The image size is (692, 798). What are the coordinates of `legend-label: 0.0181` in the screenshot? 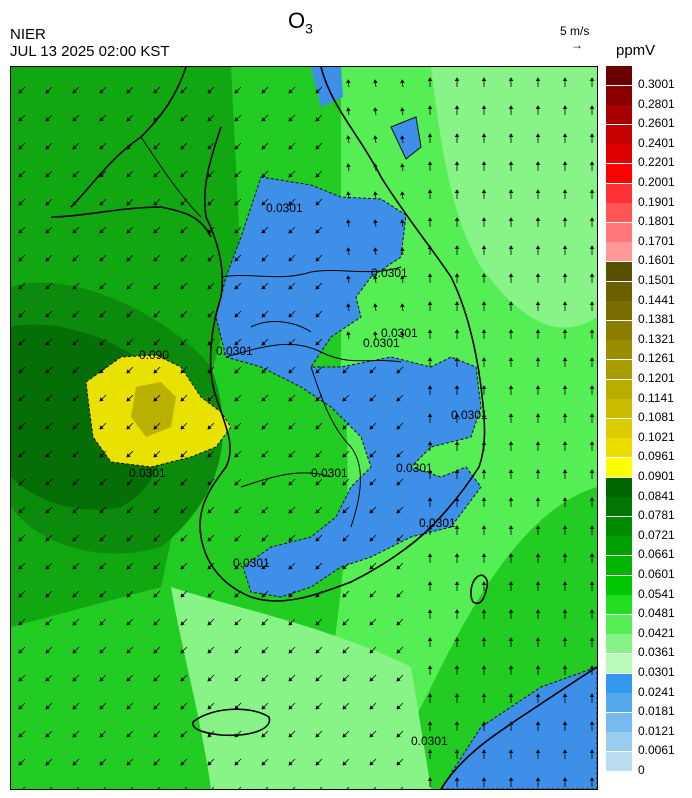 It's located at (656, 711).